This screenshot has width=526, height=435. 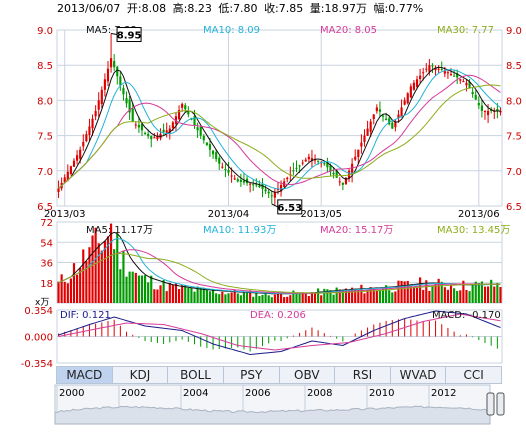 What do you see at coordinates (85, 375) in the screenshot?
I see `tab-macd: MACD` at bounding box center [85, 375].